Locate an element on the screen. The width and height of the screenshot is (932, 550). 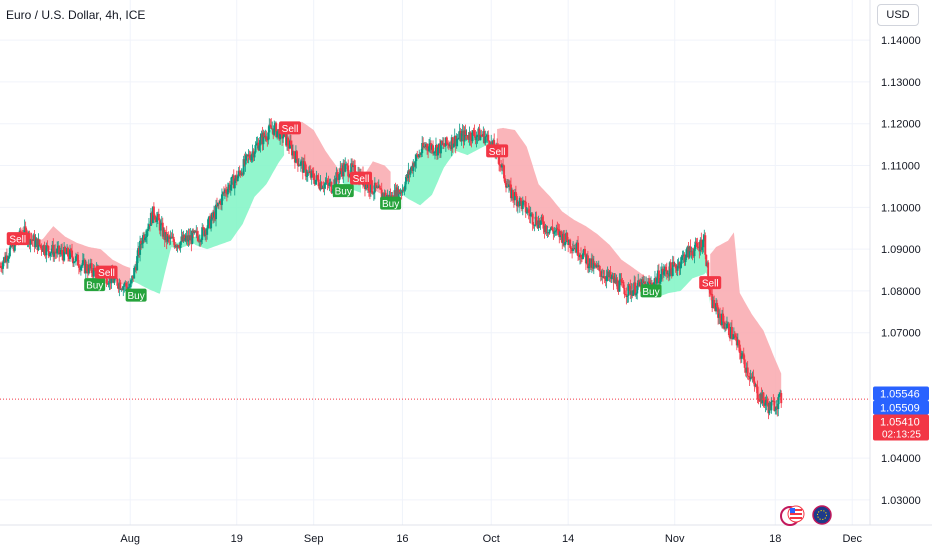
ideas-icons is located at coordinates (806, 515).